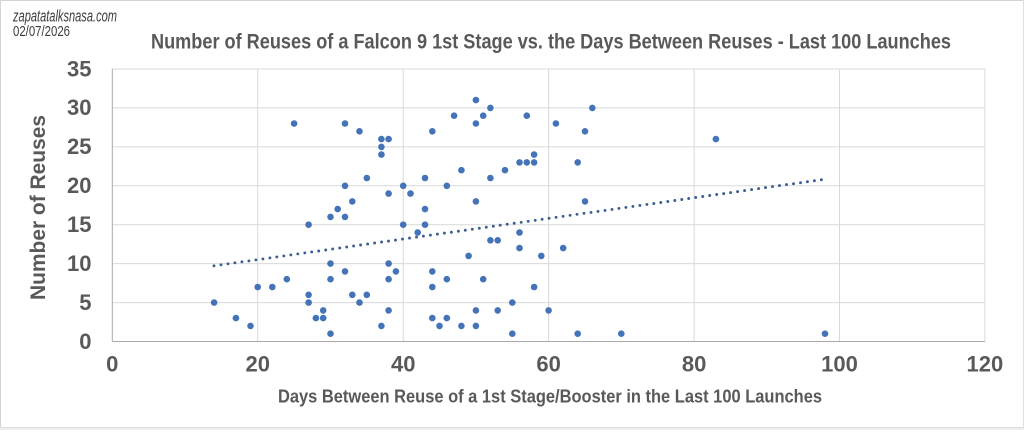 This screenshot has width=1024, height=435. Describe the element at coordinates (79, 146) in the screenshot. I see `svg-text: 25` at that location.